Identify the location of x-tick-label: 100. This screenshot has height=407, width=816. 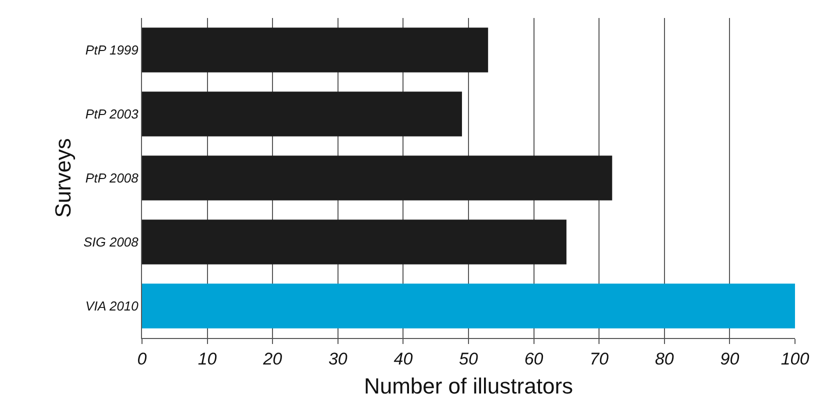
(795, 358).